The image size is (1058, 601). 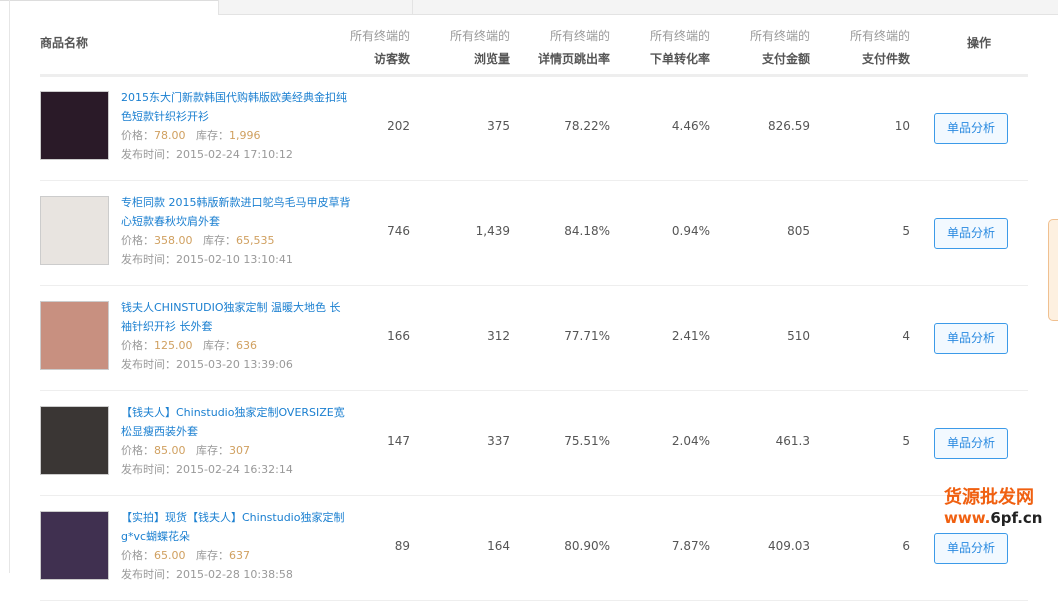 What do you see at coordinates (798, 336) in the screenshot?
I see `cell-value: 510` at bounding box center [798, 336].